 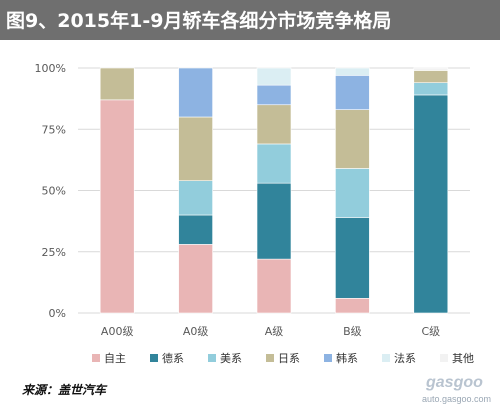 I want to click on y-tick-label: 0%, so click(x=57, y=313).